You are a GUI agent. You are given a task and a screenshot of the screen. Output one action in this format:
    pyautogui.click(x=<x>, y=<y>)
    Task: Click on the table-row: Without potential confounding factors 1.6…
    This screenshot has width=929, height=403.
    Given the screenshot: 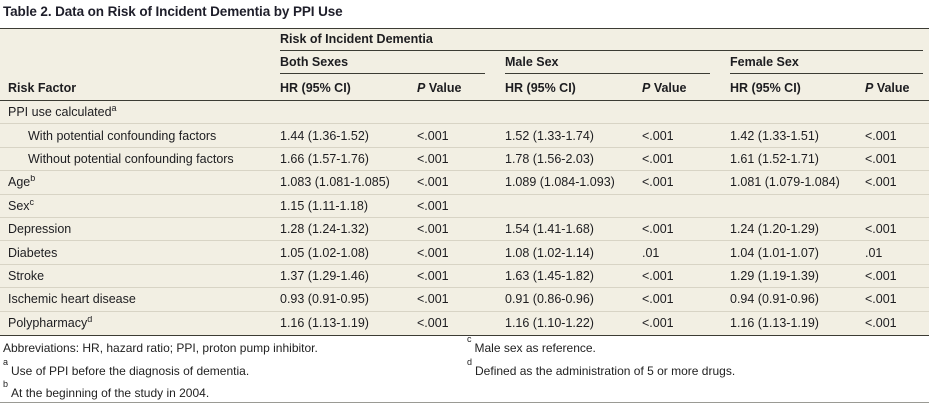 What is the action you would take?
    pyautogui.click(x=464, y=160)
    